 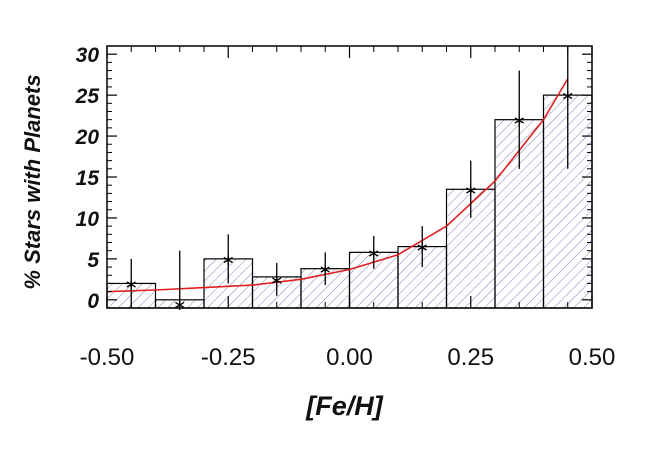 What do you see at coordinates (107, 357) in the screenshot?
I see `x-tick-label: -0.50` at bounding box center [107, 357].